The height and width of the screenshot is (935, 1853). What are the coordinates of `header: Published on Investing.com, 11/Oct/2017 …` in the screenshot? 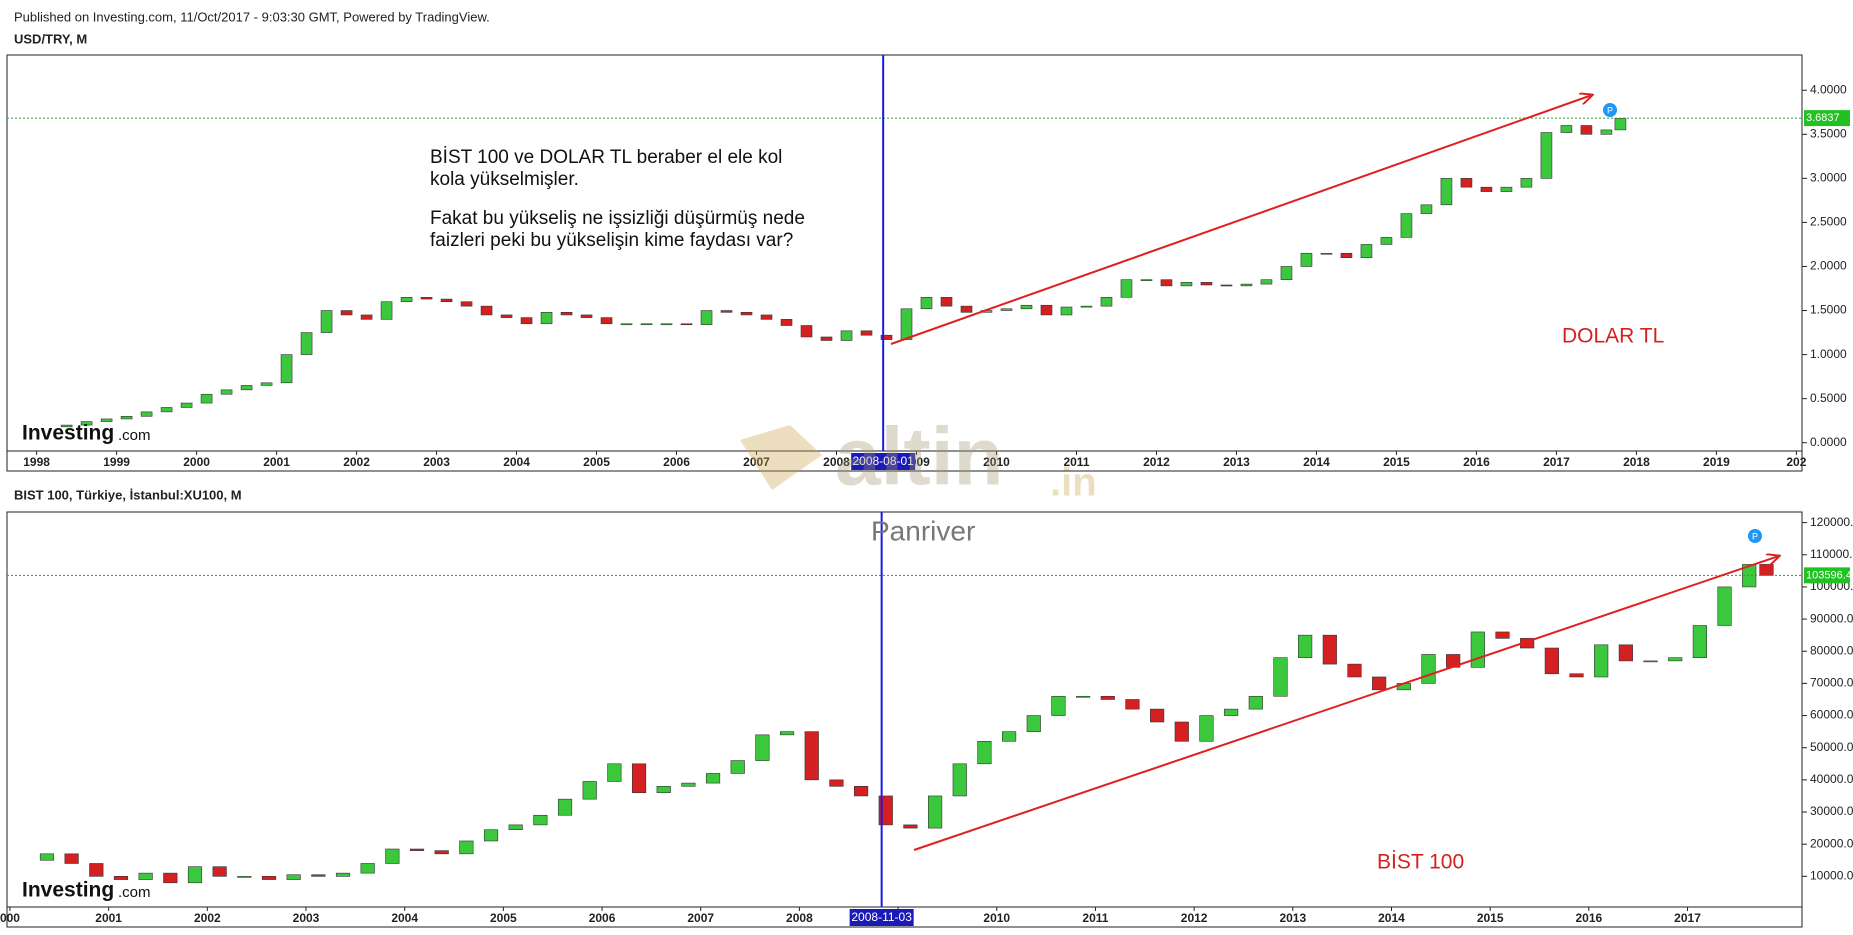 It's located at (252, 16).